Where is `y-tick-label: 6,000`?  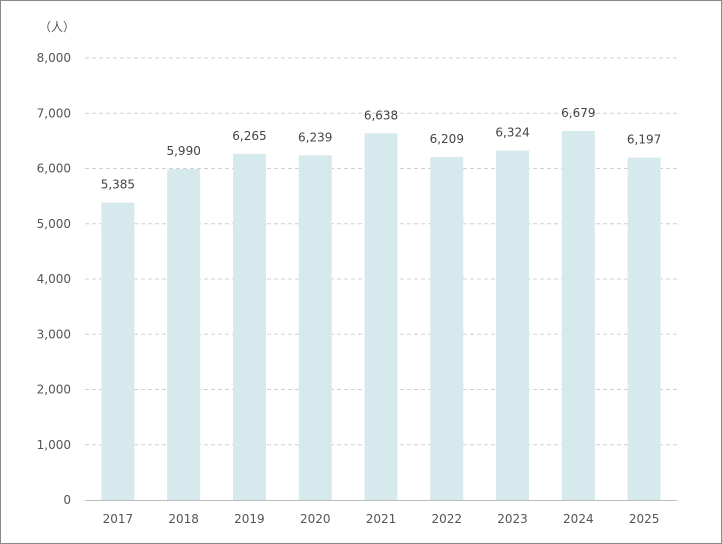 y-tick-label: 6,000 is located at coordinates (54, 169).